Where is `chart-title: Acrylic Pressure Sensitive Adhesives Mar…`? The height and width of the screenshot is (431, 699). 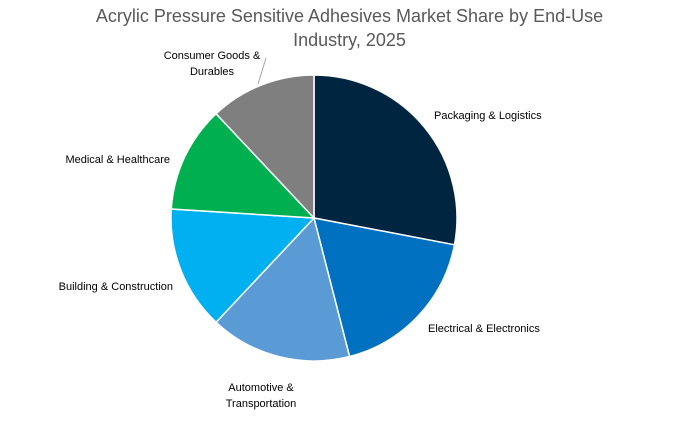
chart-title: Acrylic Pressure Sensitive Adhesives Mar… is located at coordinates (349, 28).